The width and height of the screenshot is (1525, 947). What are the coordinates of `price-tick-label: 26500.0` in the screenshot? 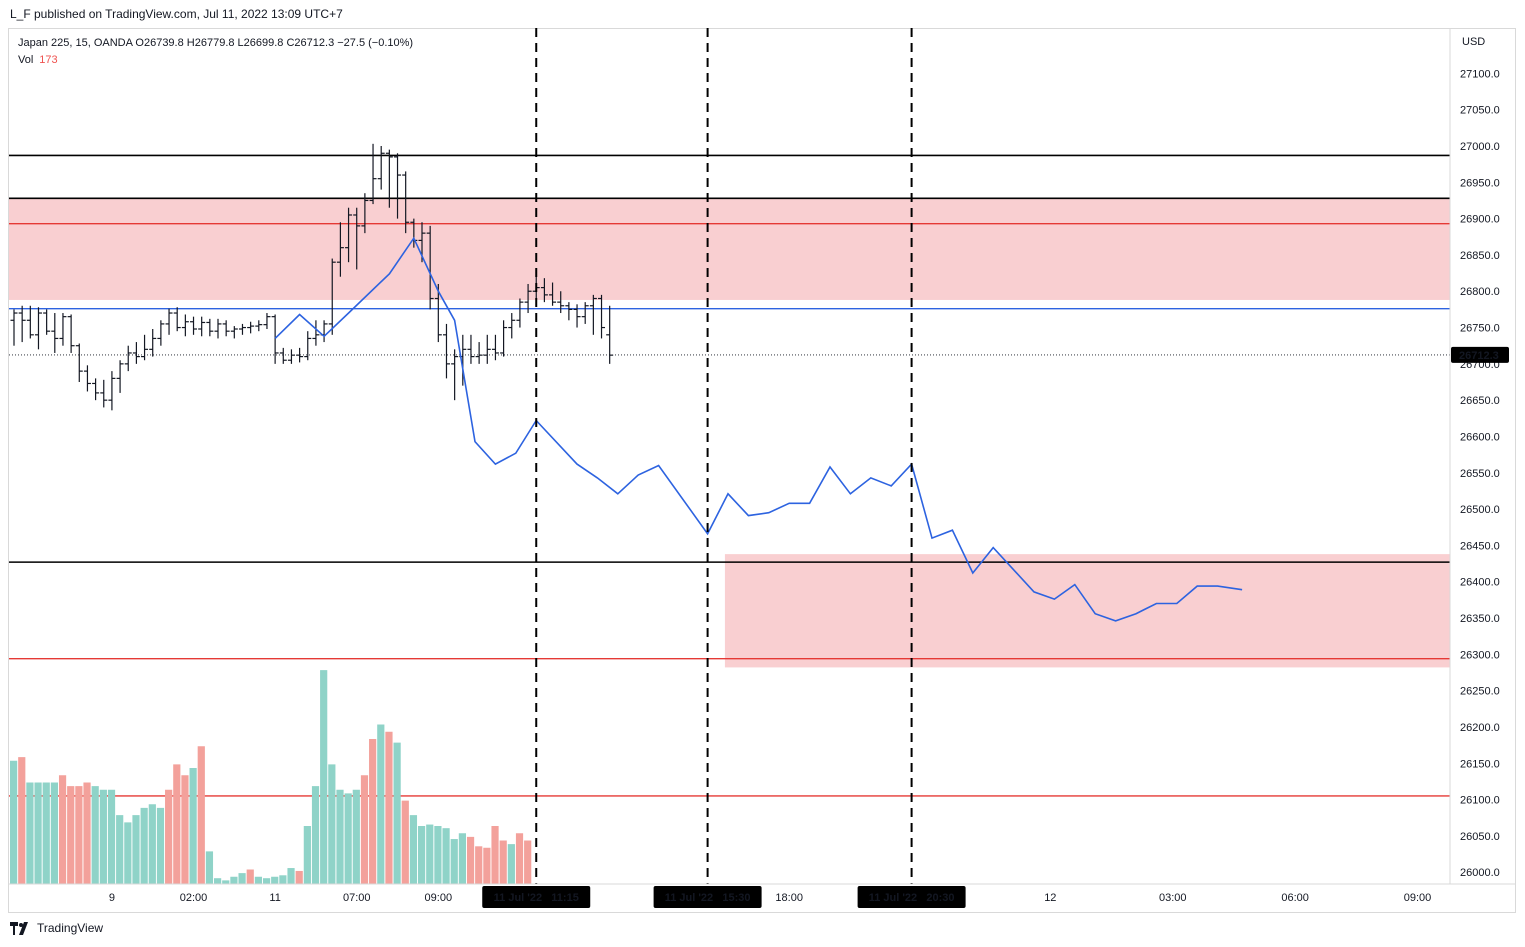 It's located at (1480, 510).